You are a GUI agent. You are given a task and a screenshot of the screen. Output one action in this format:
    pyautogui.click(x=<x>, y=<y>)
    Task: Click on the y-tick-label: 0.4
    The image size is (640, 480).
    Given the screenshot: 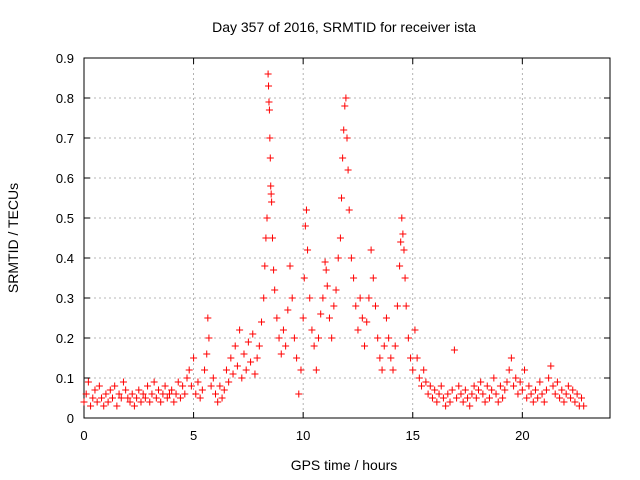 What is the action you would take?
    pyautogui.click(x=65, y=258)
    